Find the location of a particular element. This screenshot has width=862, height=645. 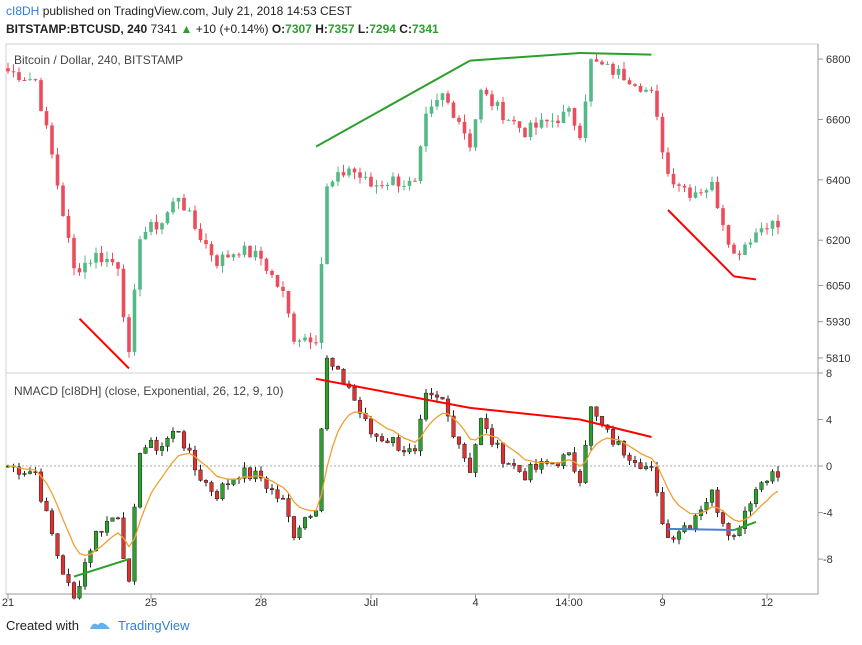

indicator-axis: -8 -4 0 4 8 is located at coordinates (825, 467).